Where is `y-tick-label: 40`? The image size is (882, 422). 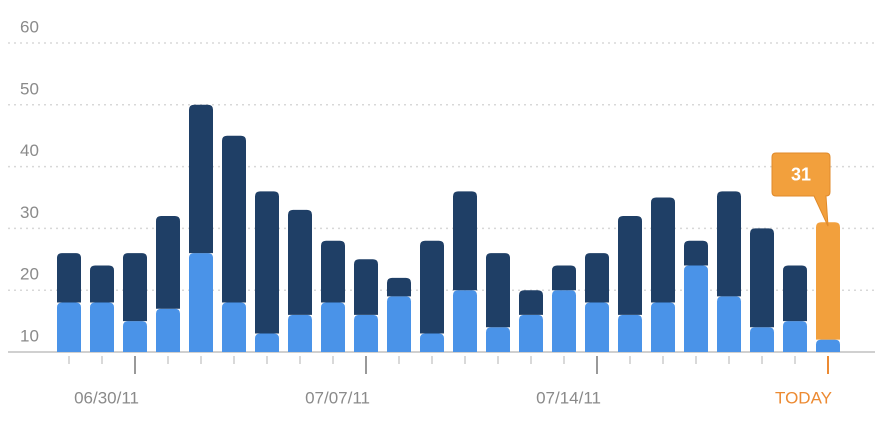 y-tick-label: 40 is located at coordinates (29, 150).